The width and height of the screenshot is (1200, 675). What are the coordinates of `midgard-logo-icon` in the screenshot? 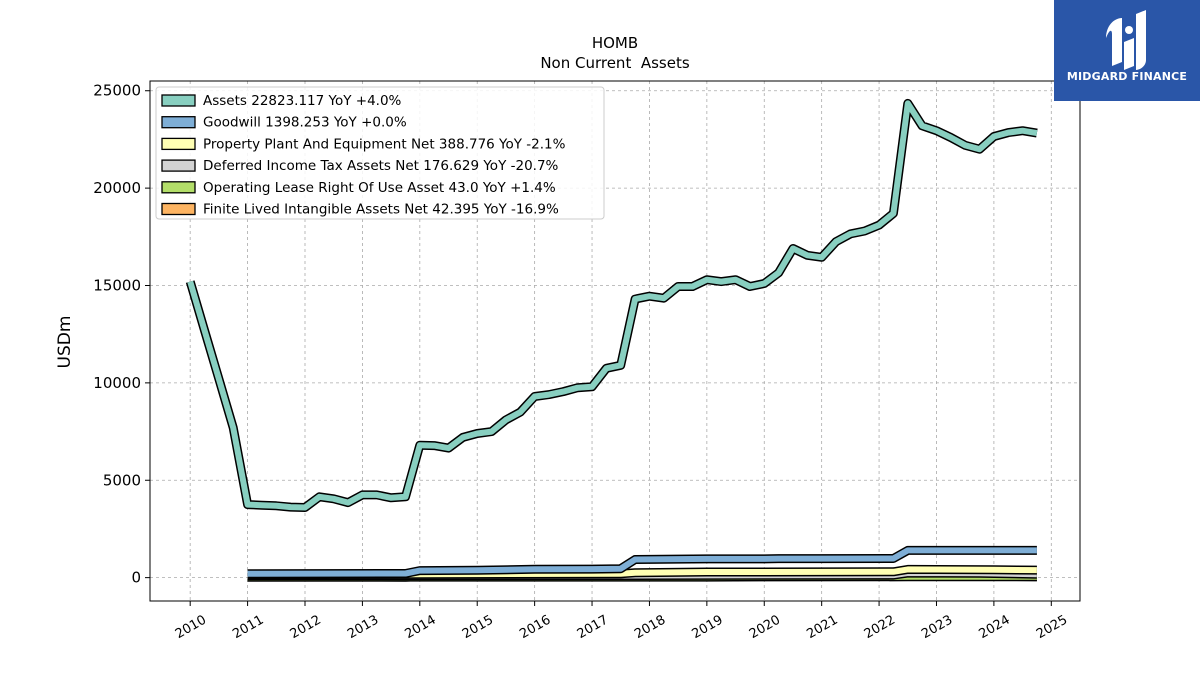 It's located at (1126, 40).